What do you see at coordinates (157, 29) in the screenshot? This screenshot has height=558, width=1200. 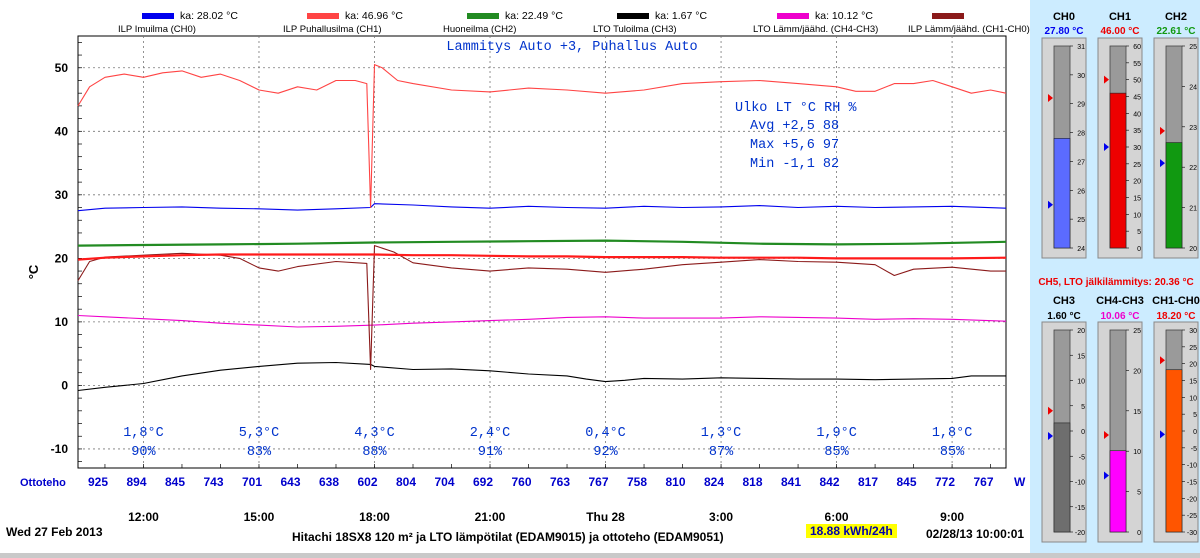 I see `legend-label: ILP Imuilma (CH0)` at bounding box center [157, 29].